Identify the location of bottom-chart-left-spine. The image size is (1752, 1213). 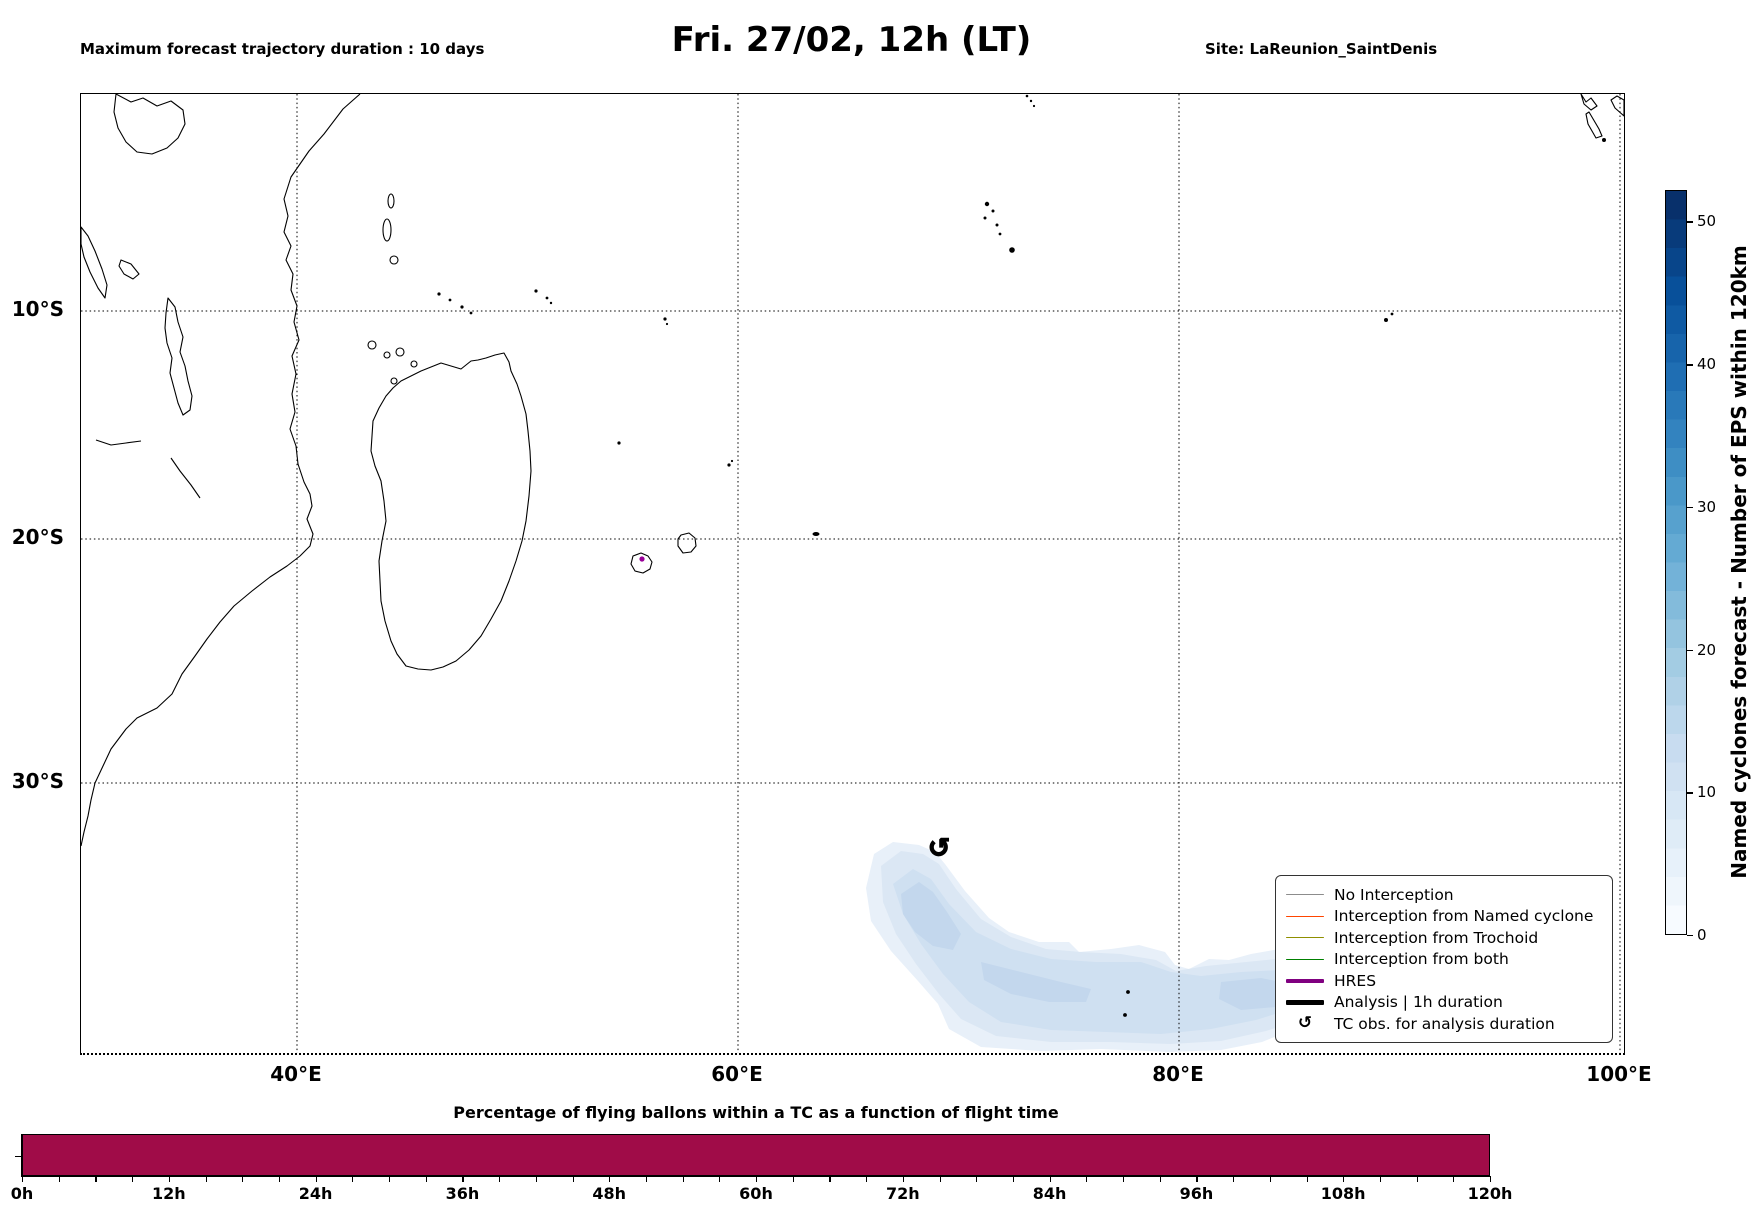
(22, 1155).